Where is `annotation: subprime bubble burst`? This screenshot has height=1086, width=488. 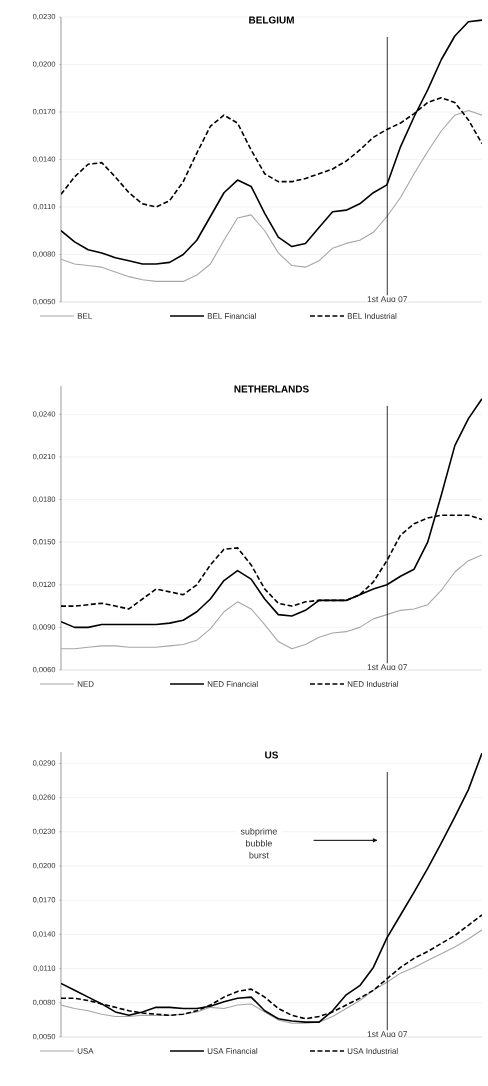
annotation: subprime bubble burst is located at coordinates (258, 843).